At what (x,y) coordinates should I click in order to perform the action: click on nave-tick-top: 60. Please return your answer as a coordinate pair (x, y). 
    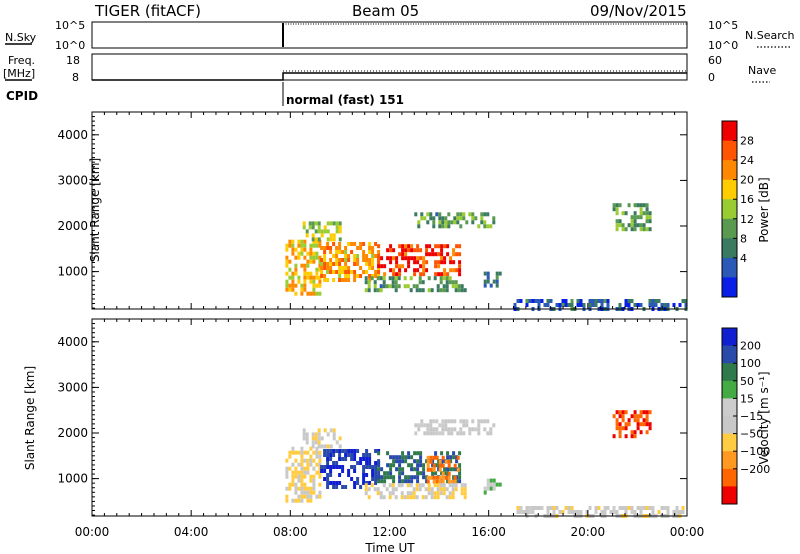
    Looking at the image, I should click on (715, 60).